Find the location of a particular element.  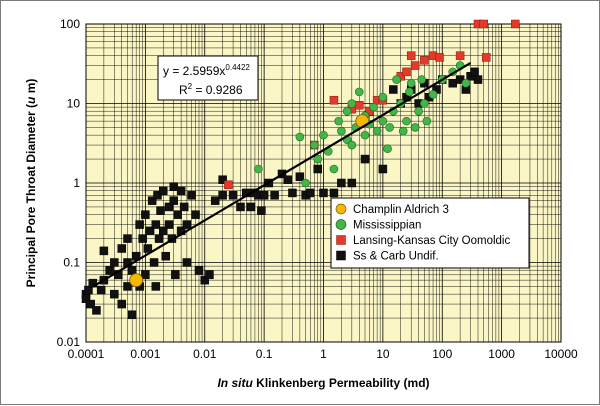

x-tick-label: 10000 is located at coordinates (561, 354).